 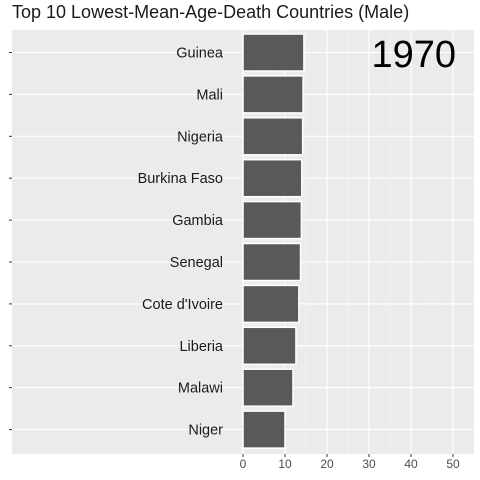 What do you see at coordinates (182, 305) in the screenshot?
I see `category-label: Cote d'Ivoire` at bounding box center [182, 305].